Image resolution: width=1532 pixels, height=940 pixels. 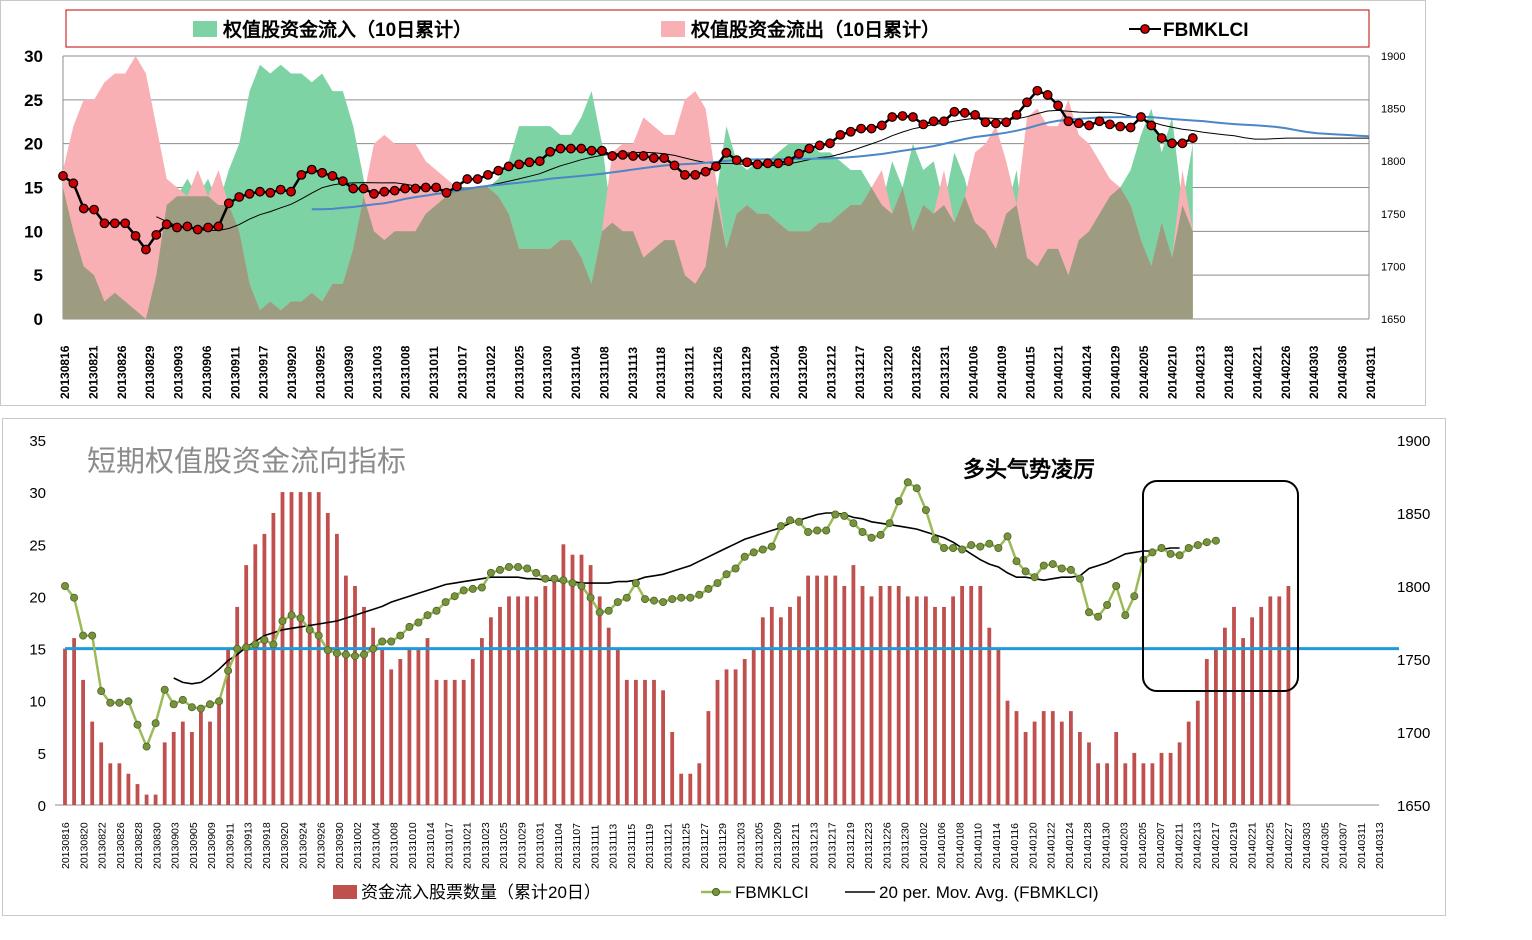 What do you see at coordinates (42, 754) in the screenshot?
I see `y-left-tick: 5` at bounding box center [42, 754].